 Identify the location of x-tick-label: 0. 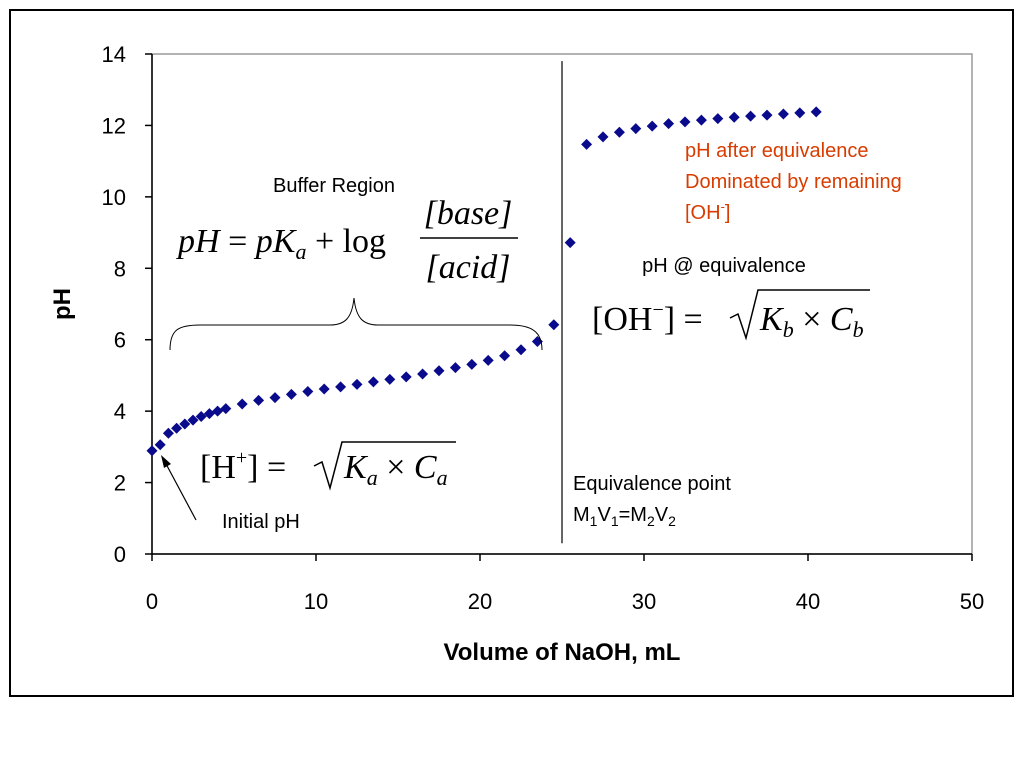
(152, 601).